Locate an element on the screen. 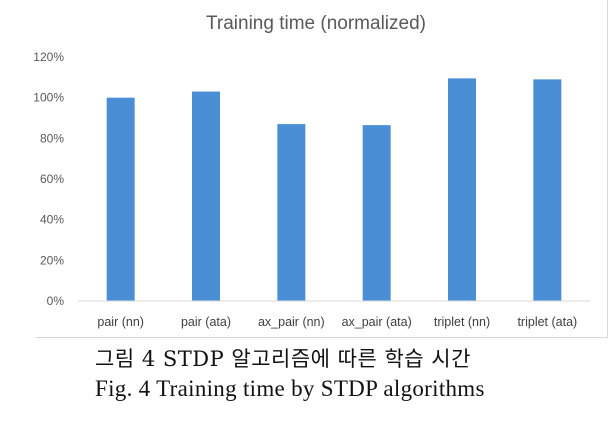 The height and width of the screenshot is (426, 608). x-category-label: pair (nn) is located at coordinates (120, 322).